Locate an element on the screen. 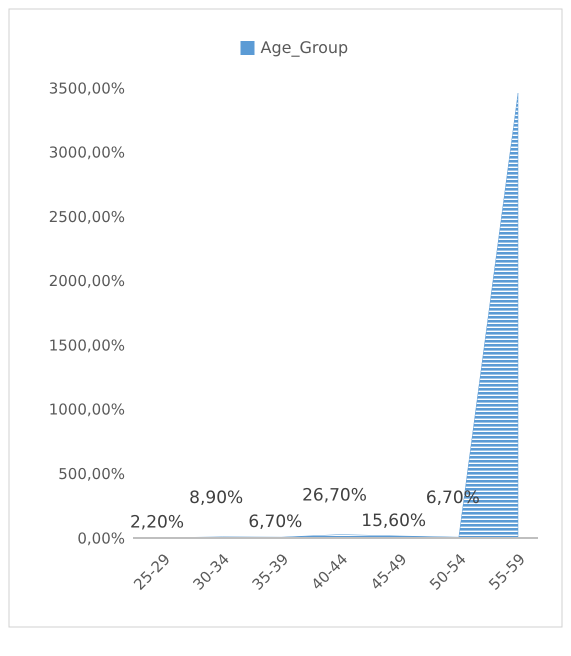 This screenshot has width=571, height=656. y-tick-label: 3000,00% is located at coordinates (86, 153).